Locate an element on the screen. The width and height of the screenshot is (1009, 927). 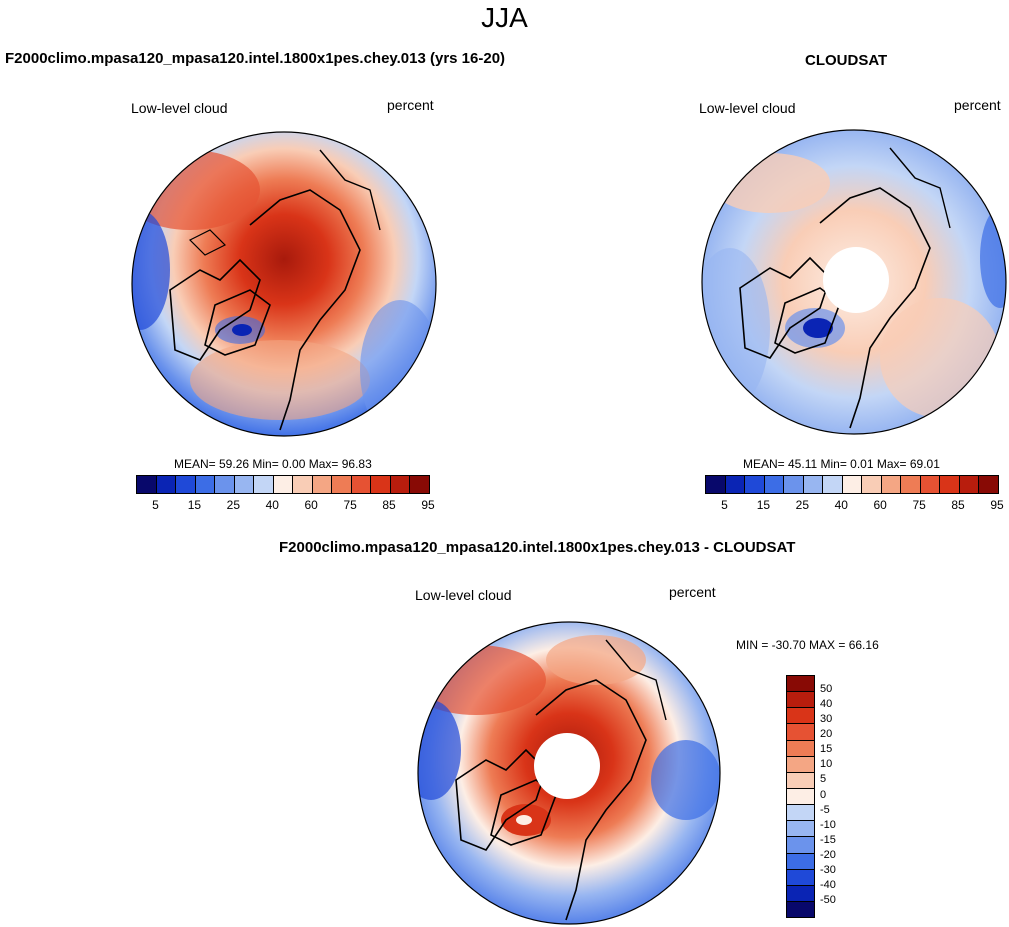
colorbar-tick-label: -20 is located at coordinates (828, 854).